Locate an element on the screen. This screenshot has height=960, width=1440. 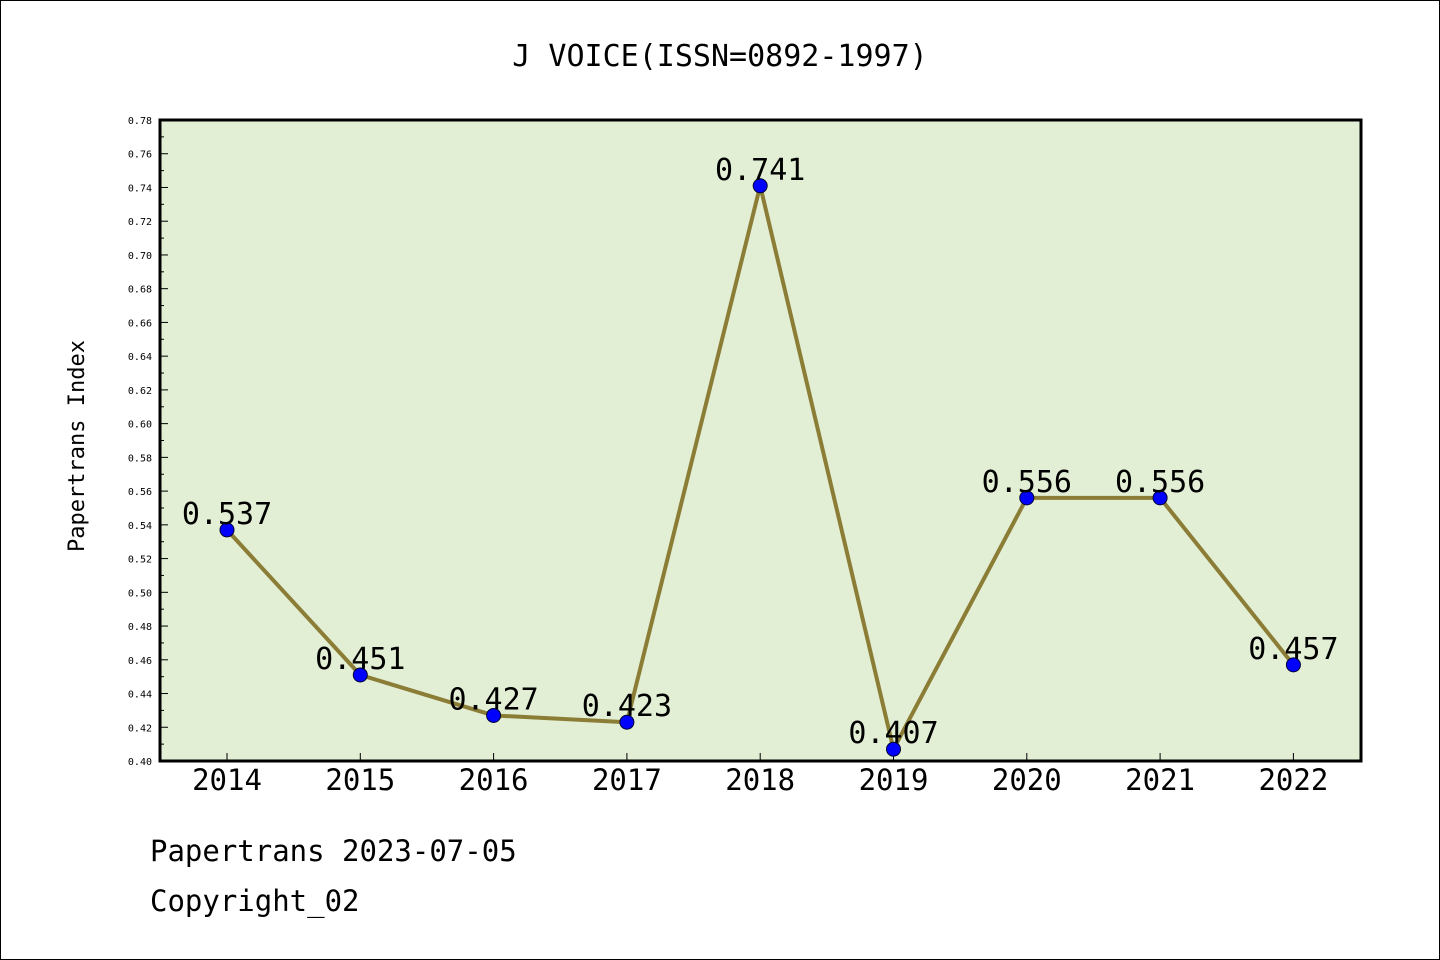
x-tick-label: 2019 is located at coordinates (894, 780).